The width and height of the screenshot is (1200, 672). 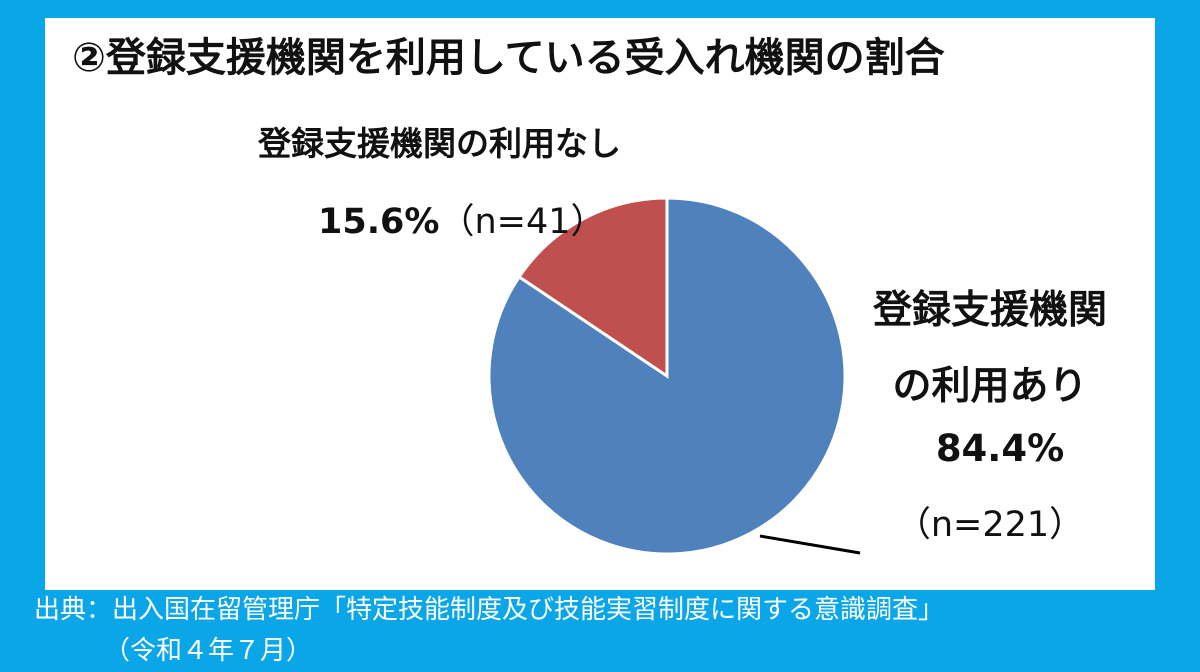 I want to click on leader-line, so click(x=810, y=544).